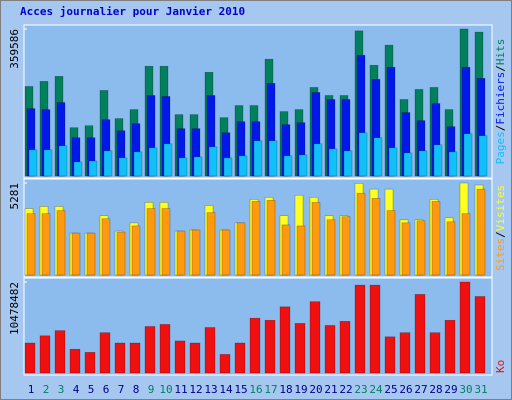 Image resolution: width=512 pixels, height=400 pixels. What do you see at coordinates (500, 102) in the screenshot?
I see `legend: Pages/Fichiers/Hits` at bounding box center [500, 102].